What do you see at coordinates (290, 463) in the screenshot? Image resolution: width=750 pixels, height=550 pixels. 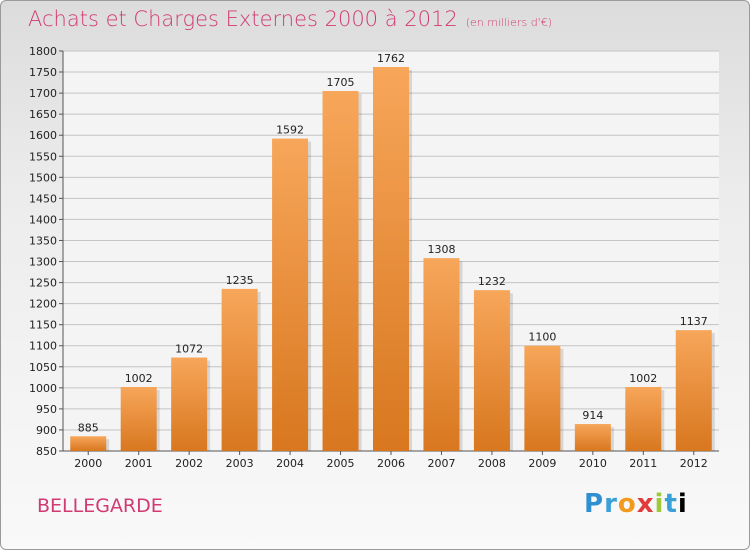 I see `x-tick-label: 2004` at bounding box center [290, 463].